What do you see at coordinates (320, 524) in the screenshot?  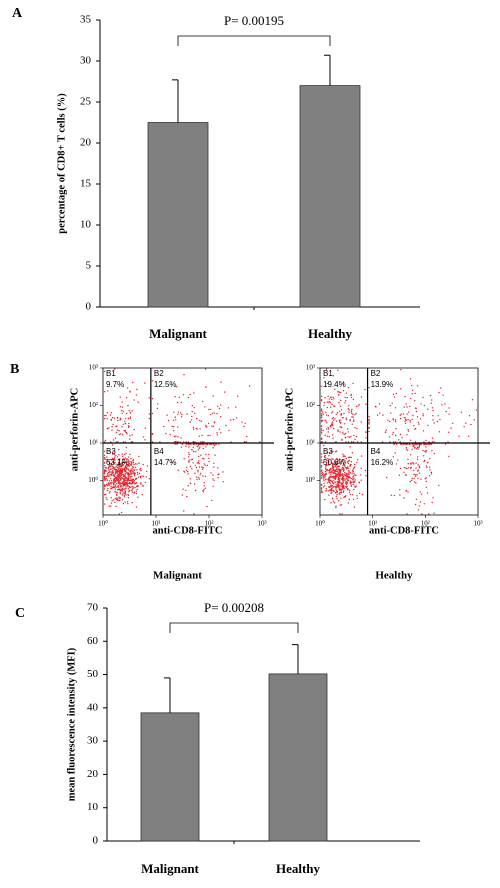 I see `x-tick-label: 10⁰` at bounding box center [320, 524].